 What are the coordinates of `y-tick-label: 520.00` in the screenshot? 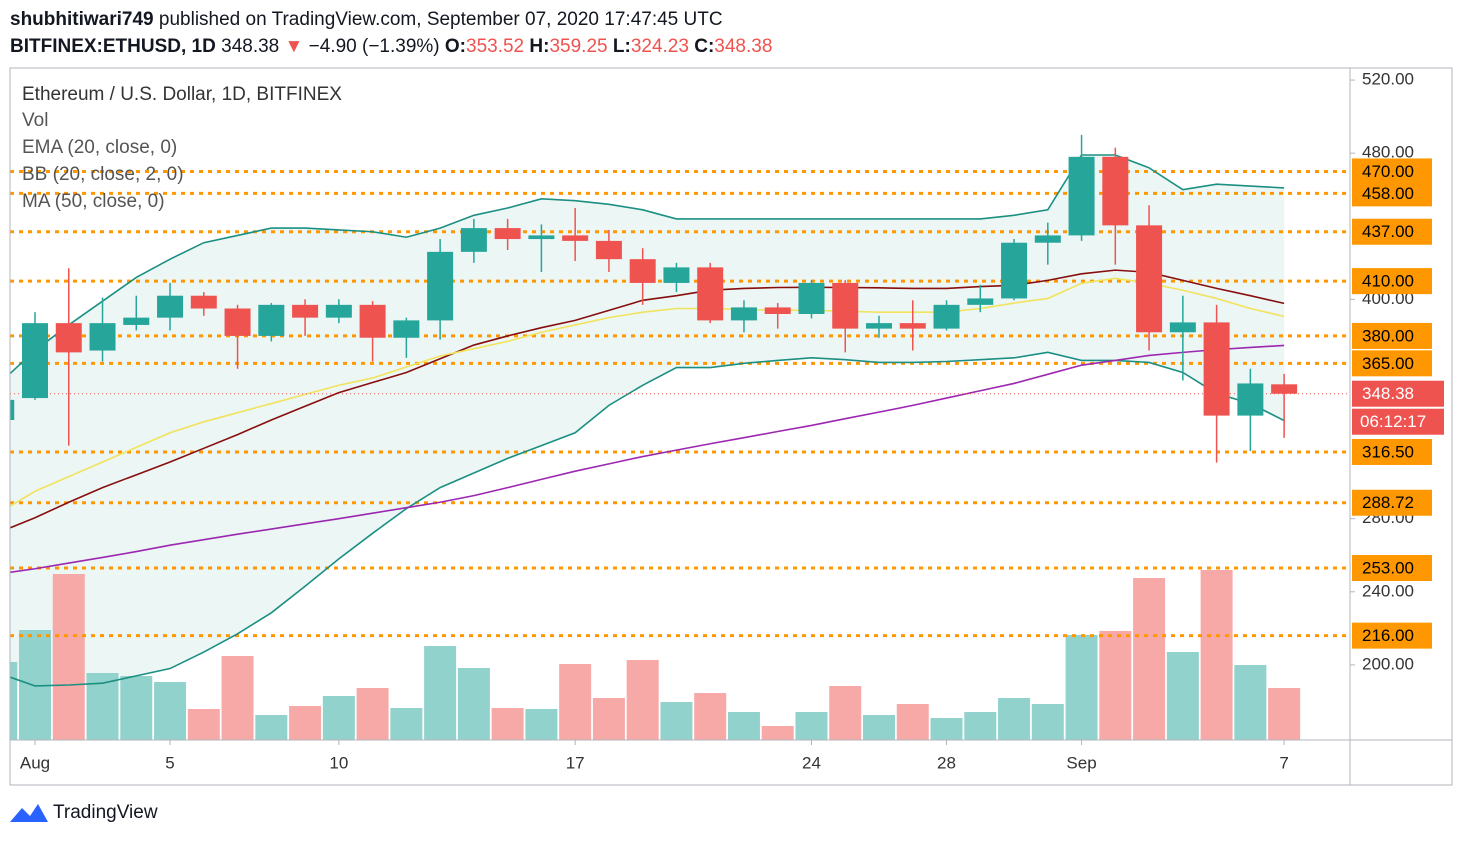 It's located at (1388, 79).